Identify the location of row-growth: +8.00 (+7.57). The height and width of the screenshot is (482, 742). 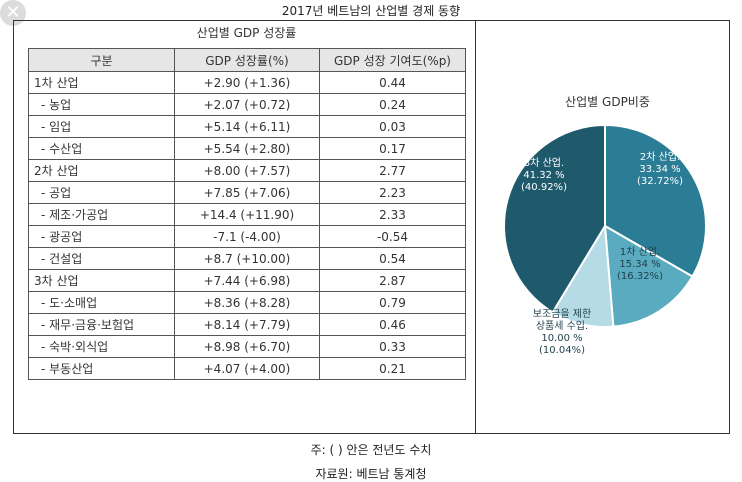
(247, 170).